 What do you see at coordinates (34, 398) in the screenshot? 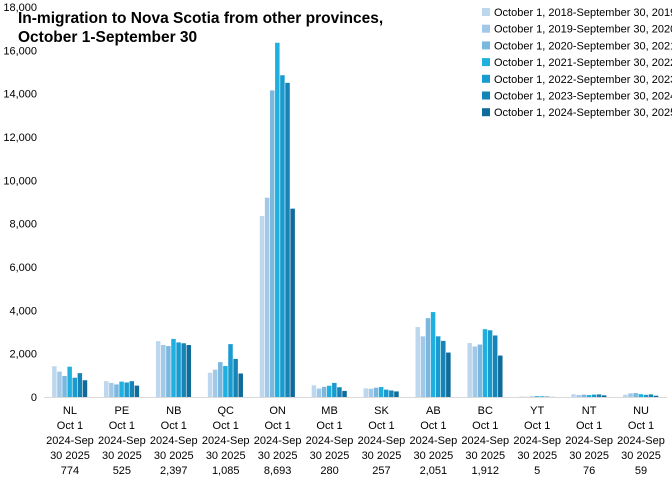
I see `y-tick-label: 0` at bounding box center [34, 398].